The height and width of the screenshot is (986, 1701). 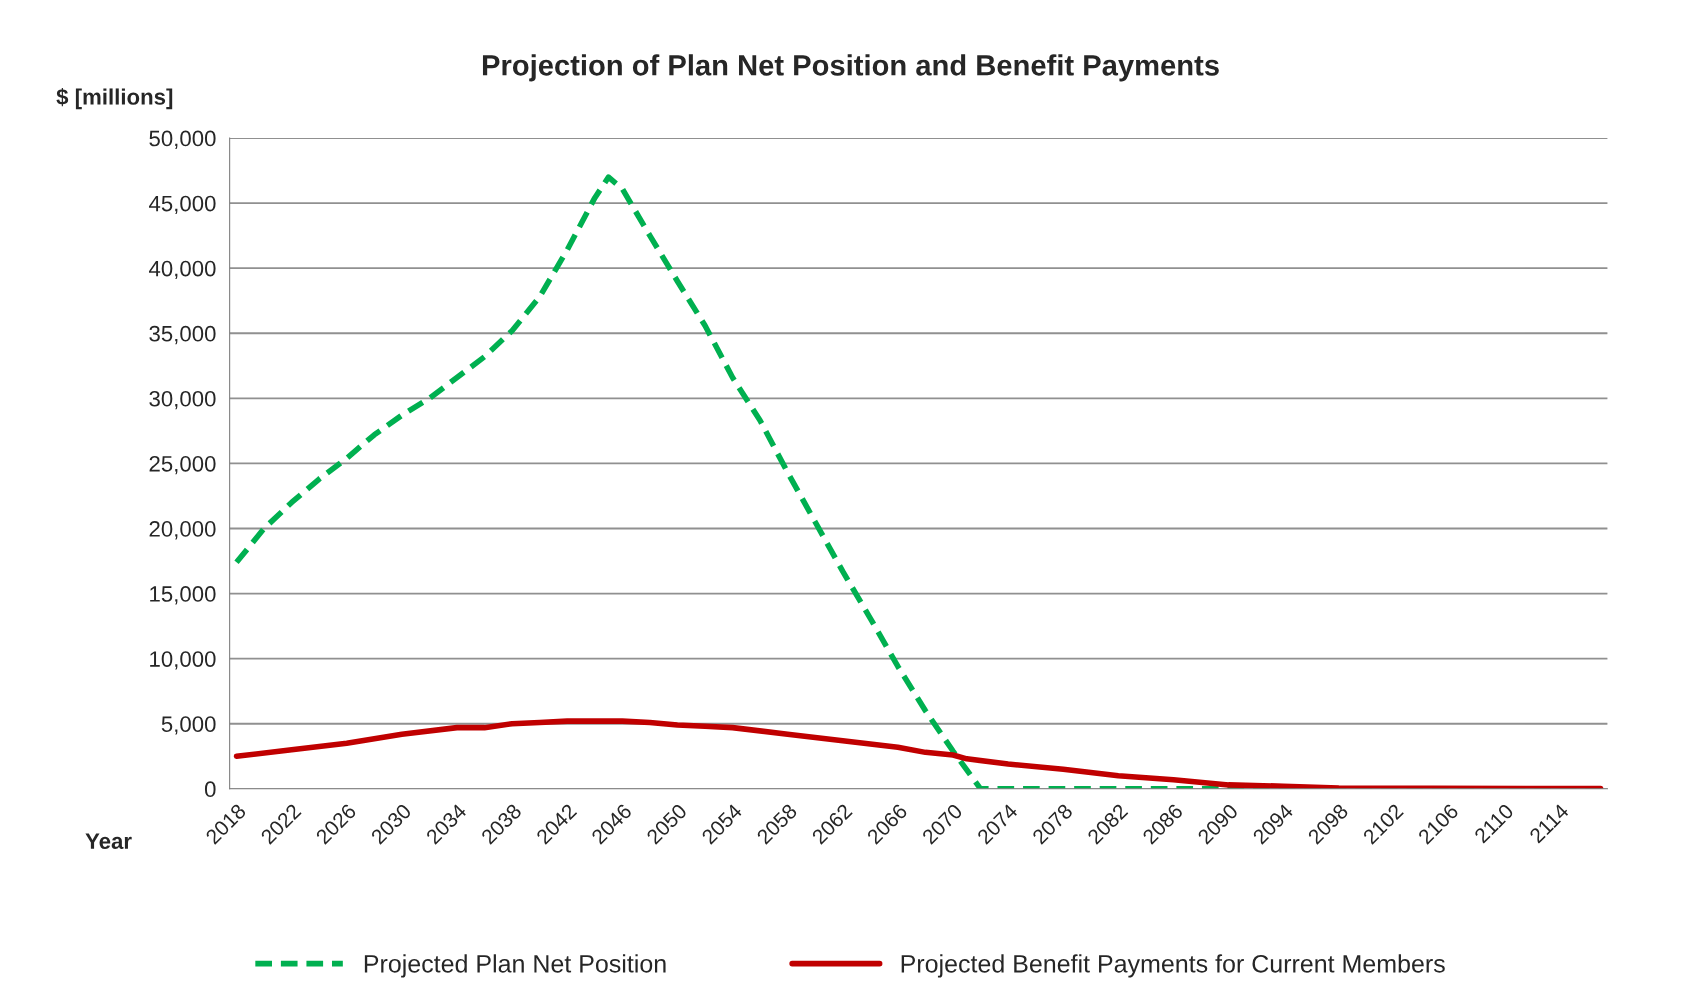 What do you see at coordinates (183, 595) in the screenshot?
I see `y-tick-label: 15,000` at bounding box center [183, 595].